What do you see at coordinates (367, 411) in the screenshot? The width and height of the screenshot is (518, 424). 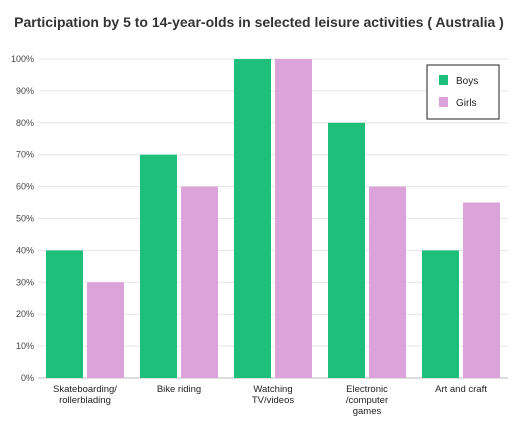 I see `x-category-label: games` at bounding box center [367, 411].